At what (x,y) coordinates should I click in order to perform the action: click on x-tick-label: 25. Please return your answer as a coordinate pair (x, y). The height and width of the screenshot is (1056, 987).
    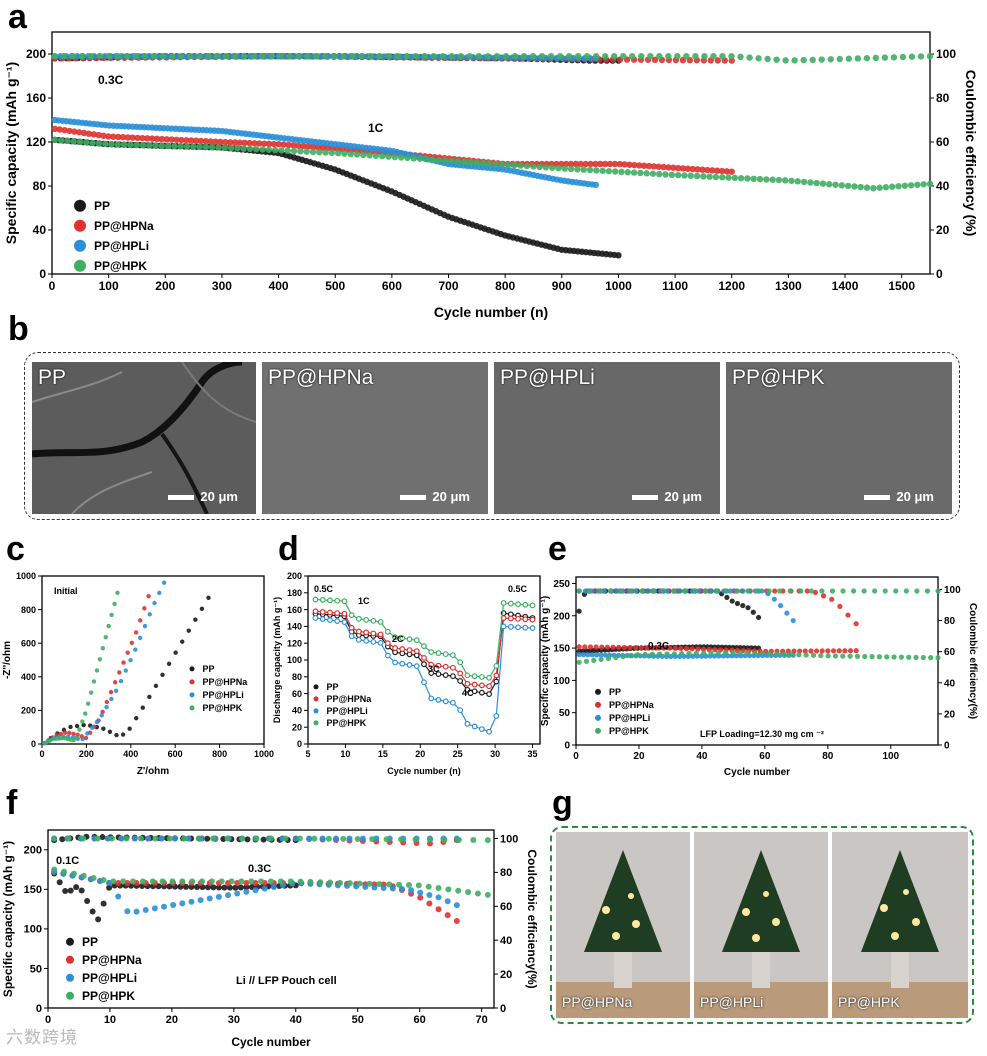
    Looking at the image, I should click on (458, 754).